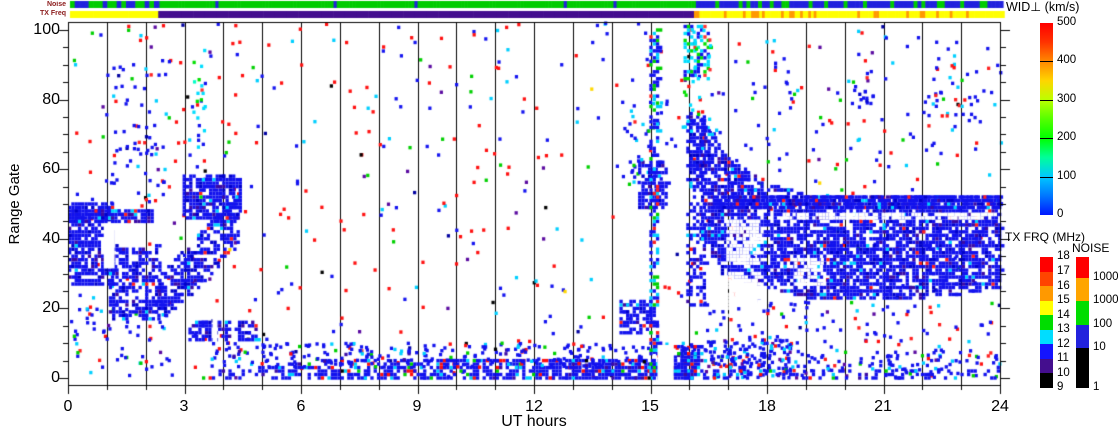 This screenshot has width=1118, height=435. Describe the element at coordinates (1105, 300) in the screenshot. I see `noise-tick-1000: 1000` at that location.